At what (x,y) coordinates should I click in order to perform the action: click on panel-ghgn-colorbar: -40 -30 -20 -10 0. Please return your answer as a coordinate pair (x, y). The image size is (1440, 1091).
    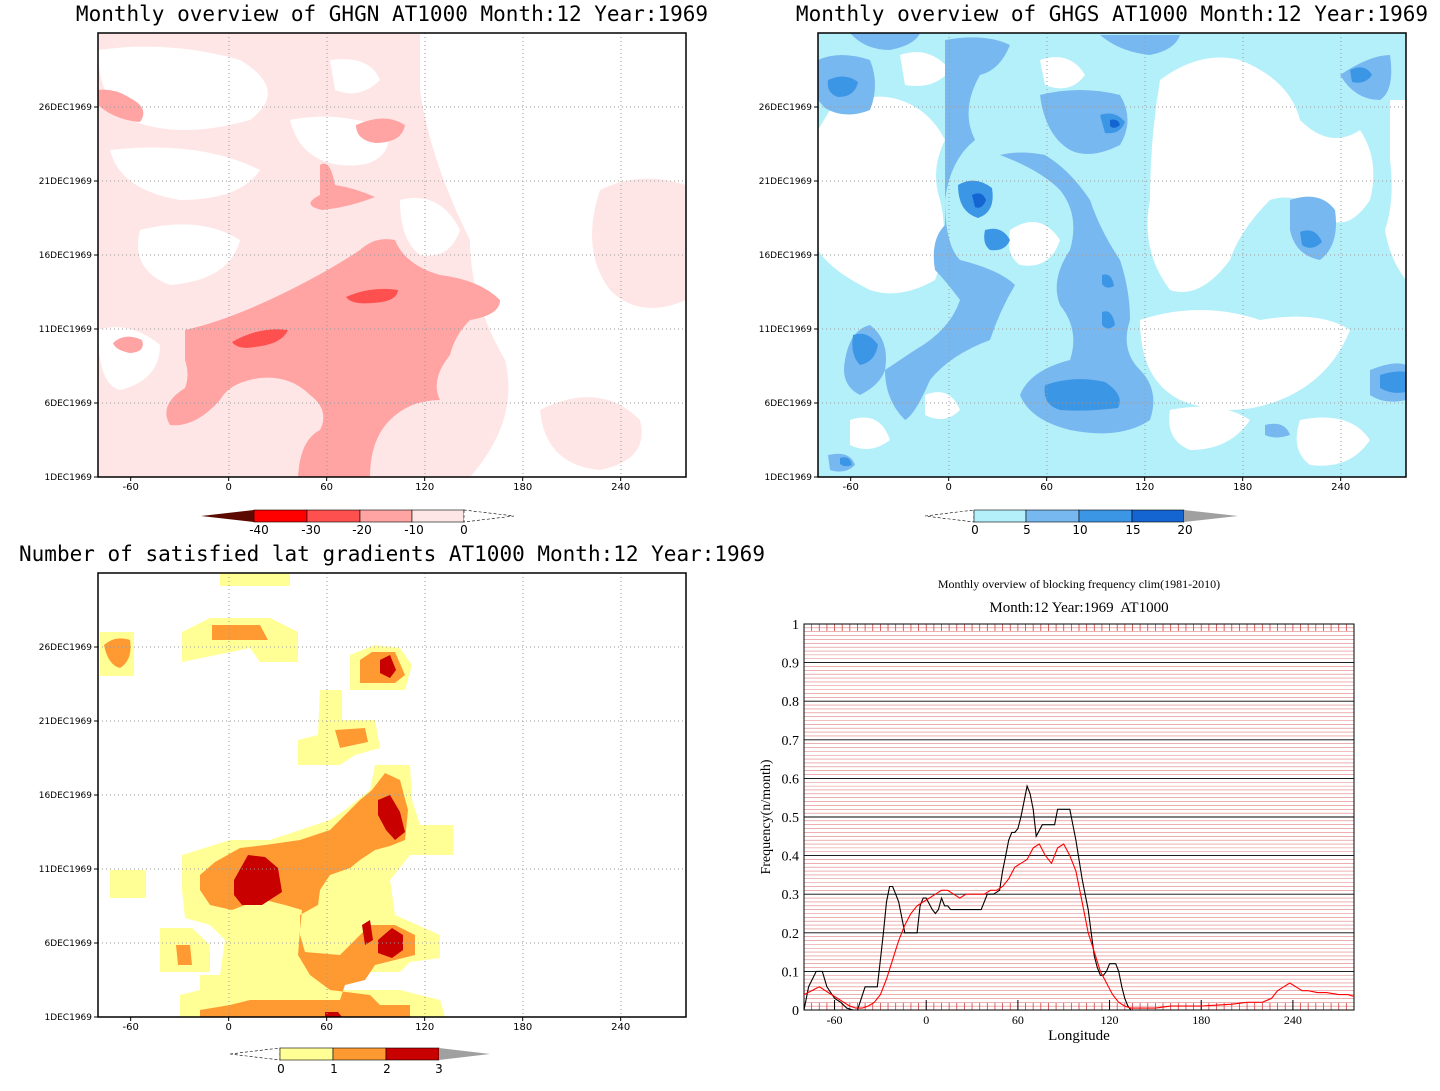
    Looking at the image, I should click on (358, 523).